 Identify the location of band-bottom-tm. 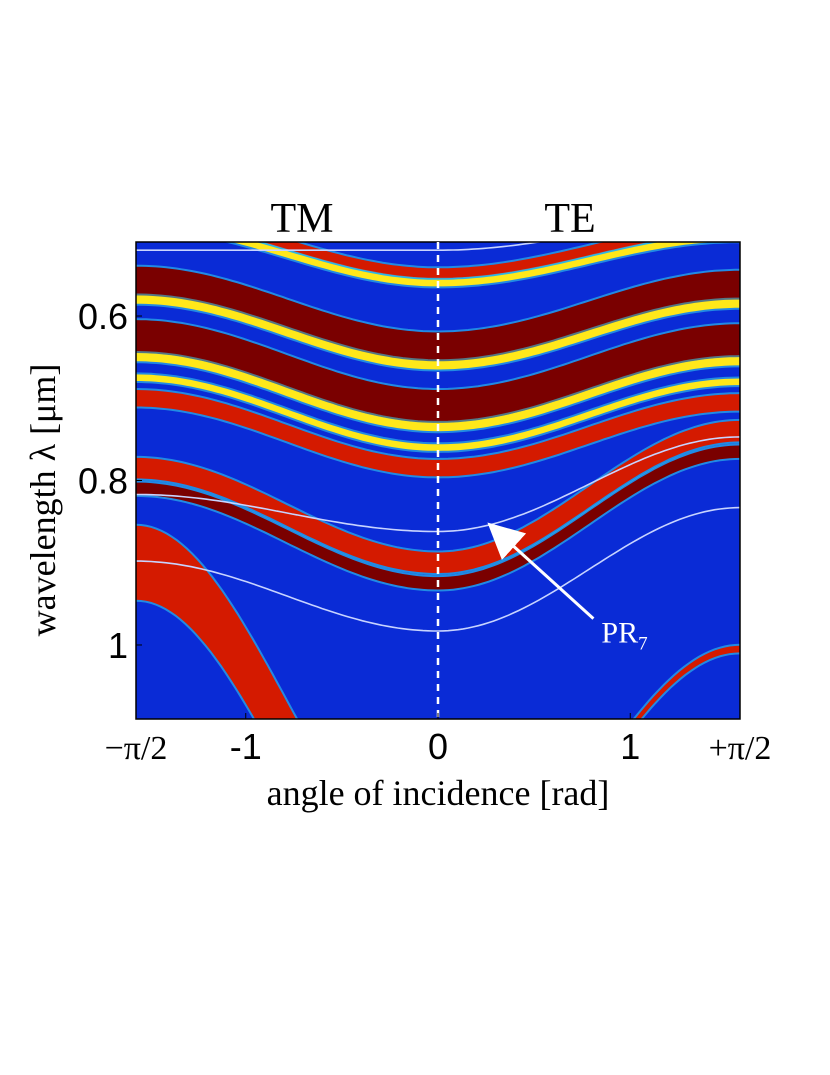
(216, 622).